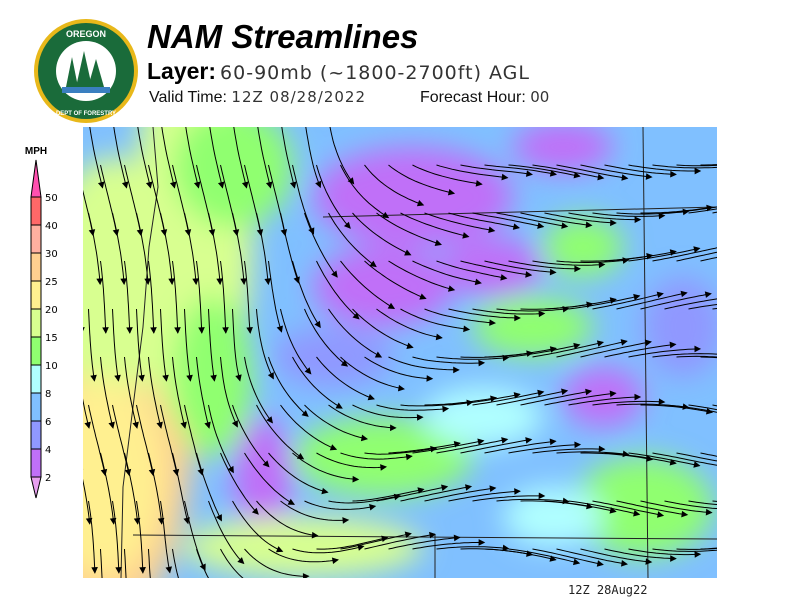  Describe the element at coordinates (375, 73) in the screenshot. I see `layer-value: 60-90mb (~1800-2700ft) AGL` at that location.